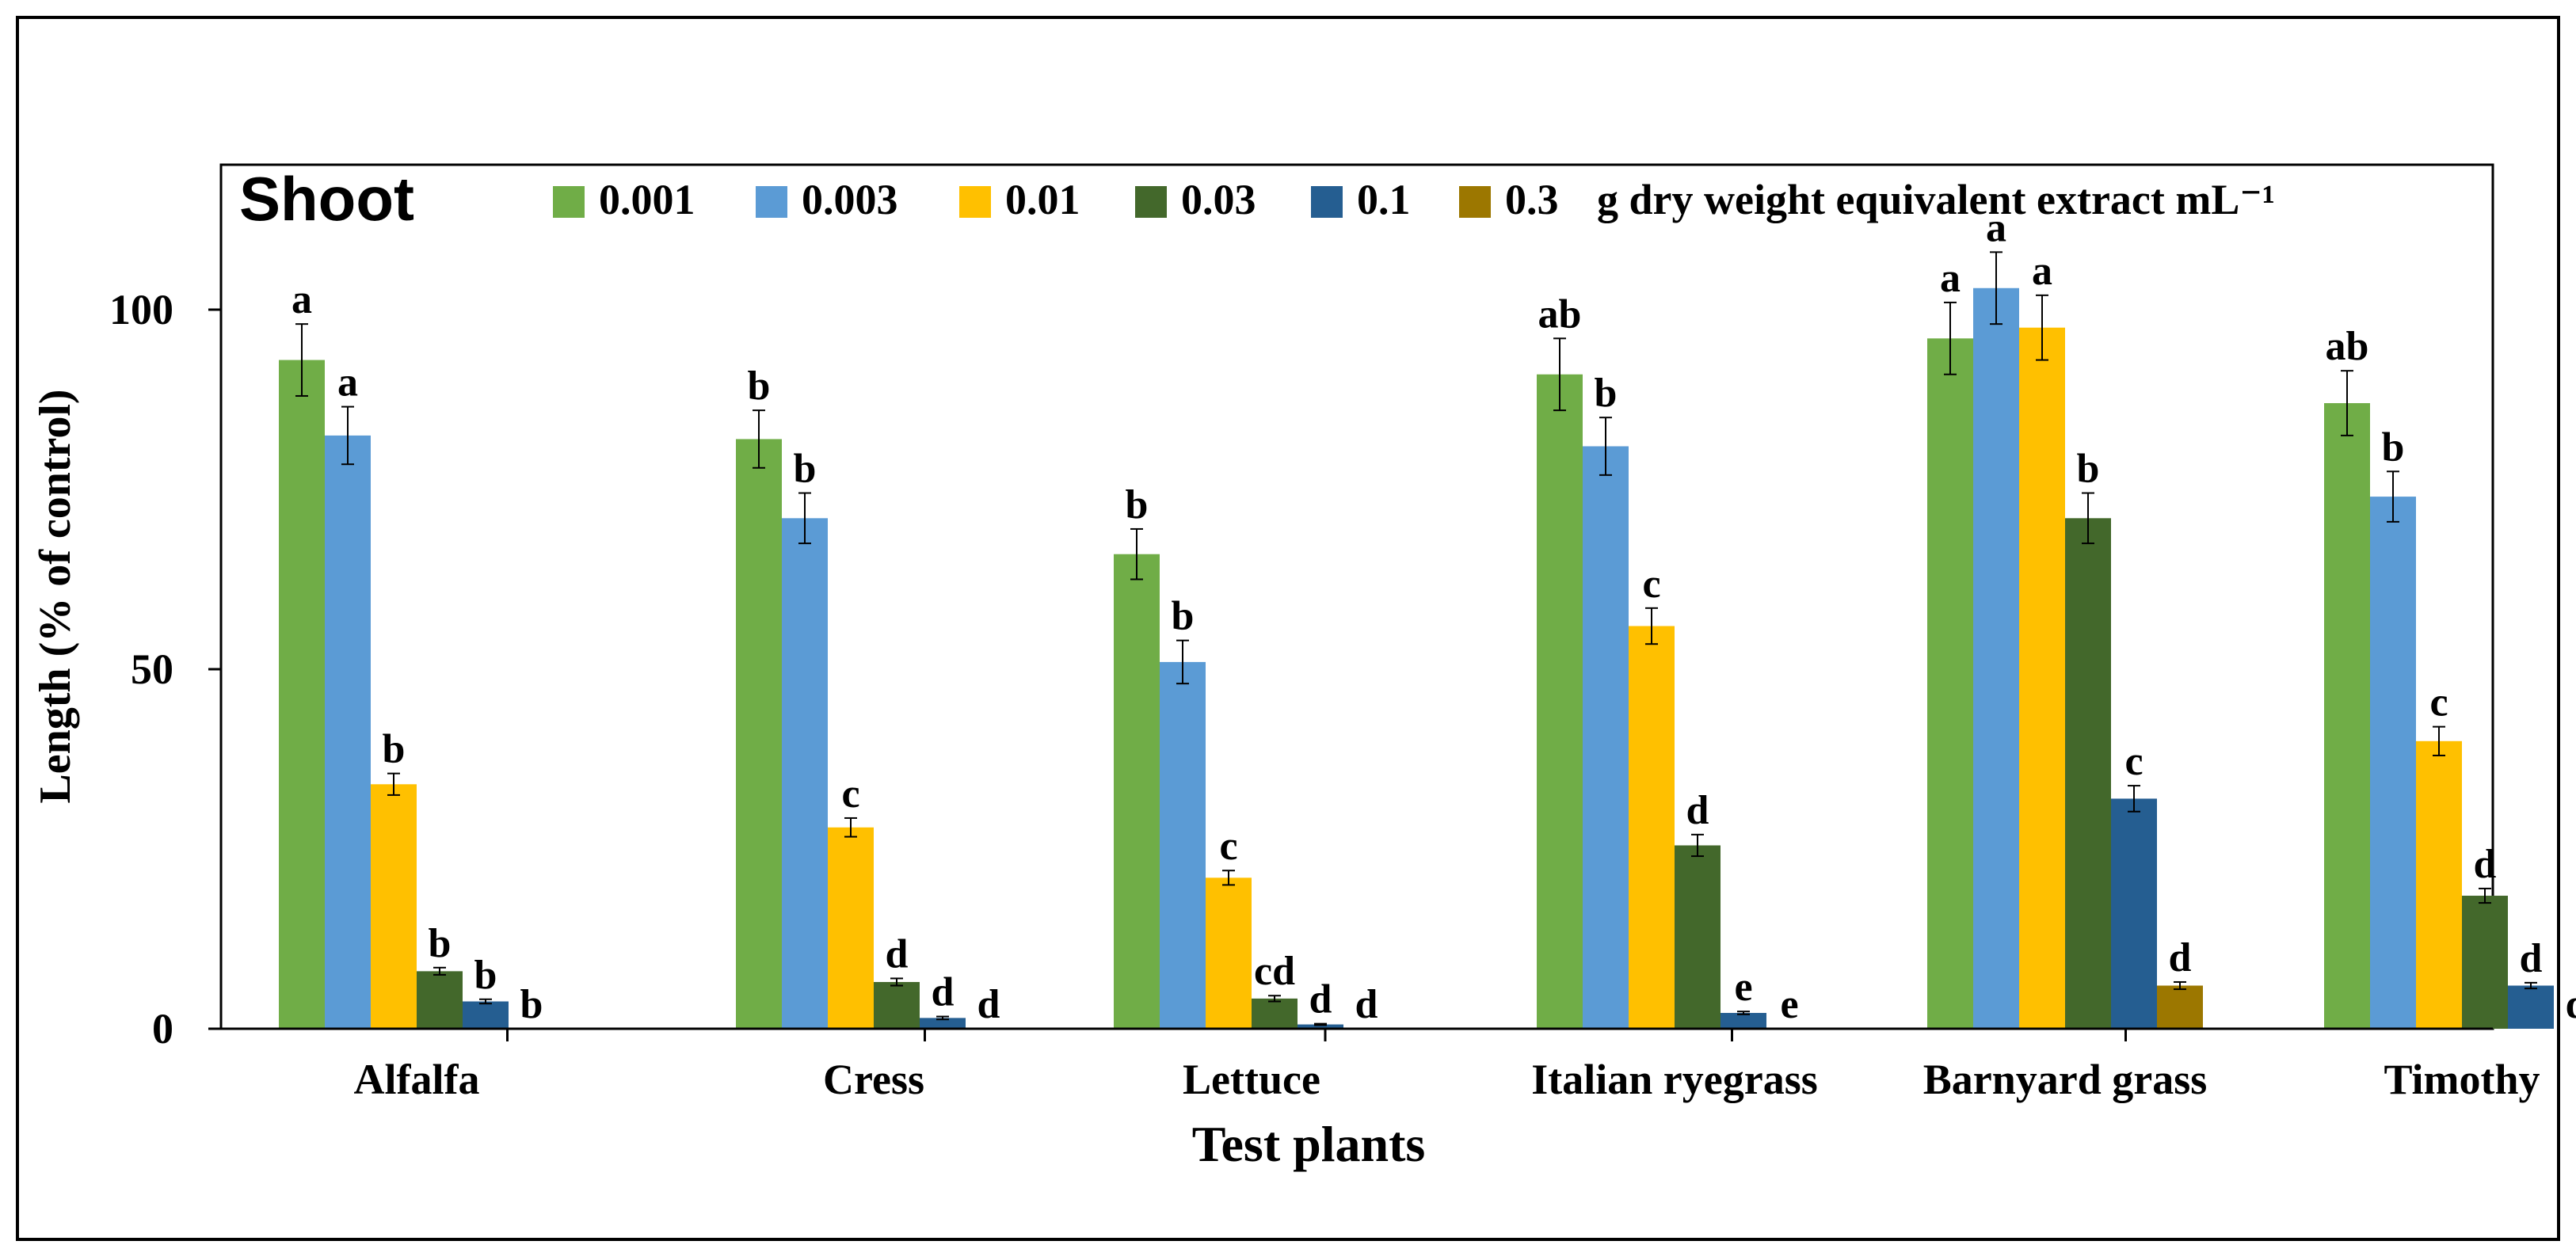  Describe the element at coordinates (2347, 346) in the screenshot. I see `significance-letter-timothy-0-001: ab` at that location.